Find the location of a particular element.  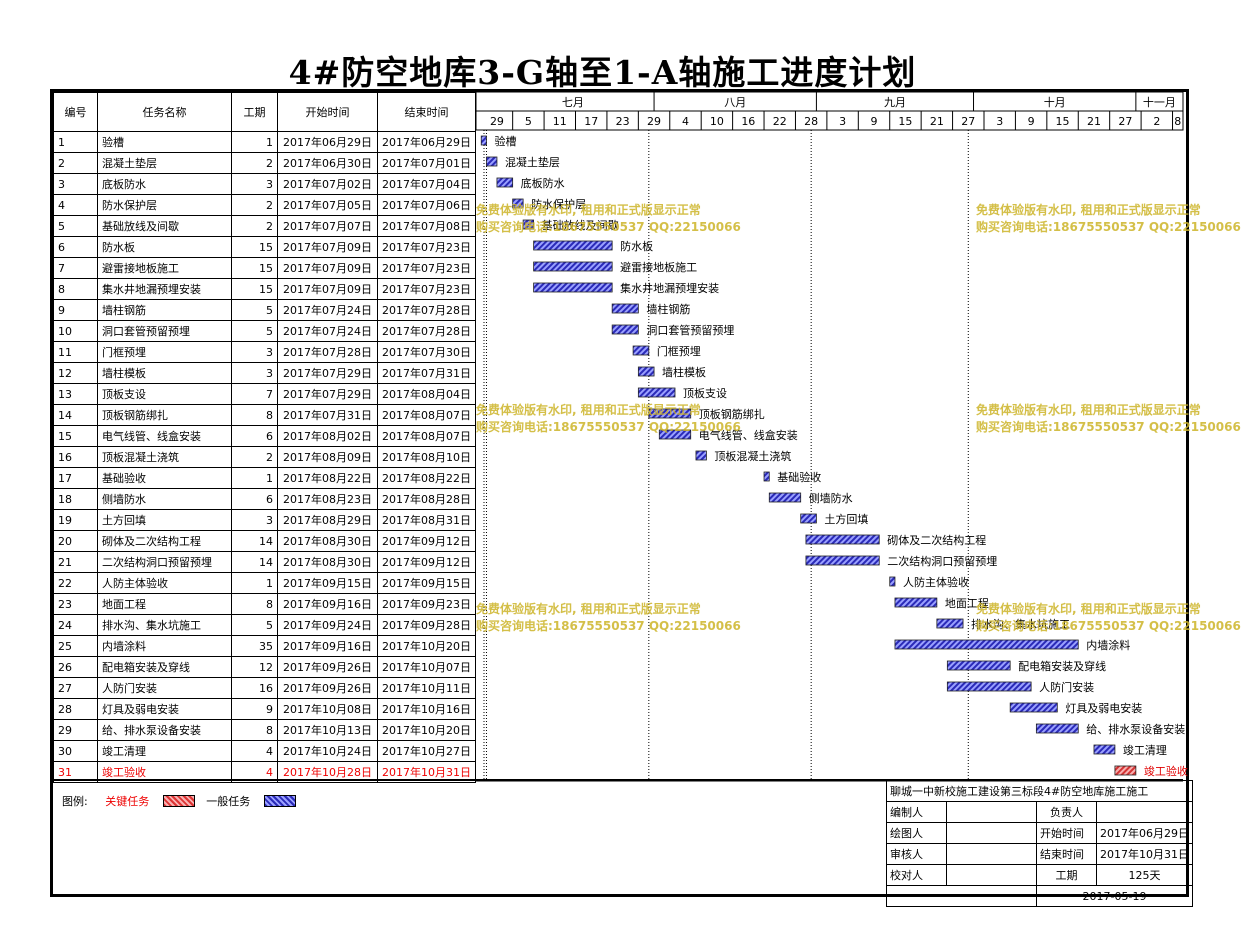

task-bar-label: 基础放线及间歇 is located at coordinates (580, 225).